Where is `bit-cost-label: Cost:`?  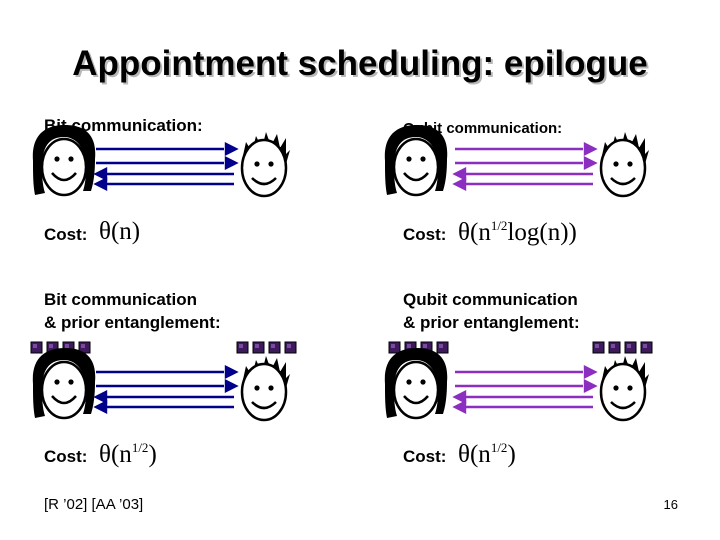 bit-cost-label: Cost: is located at coordinates (66, 234).